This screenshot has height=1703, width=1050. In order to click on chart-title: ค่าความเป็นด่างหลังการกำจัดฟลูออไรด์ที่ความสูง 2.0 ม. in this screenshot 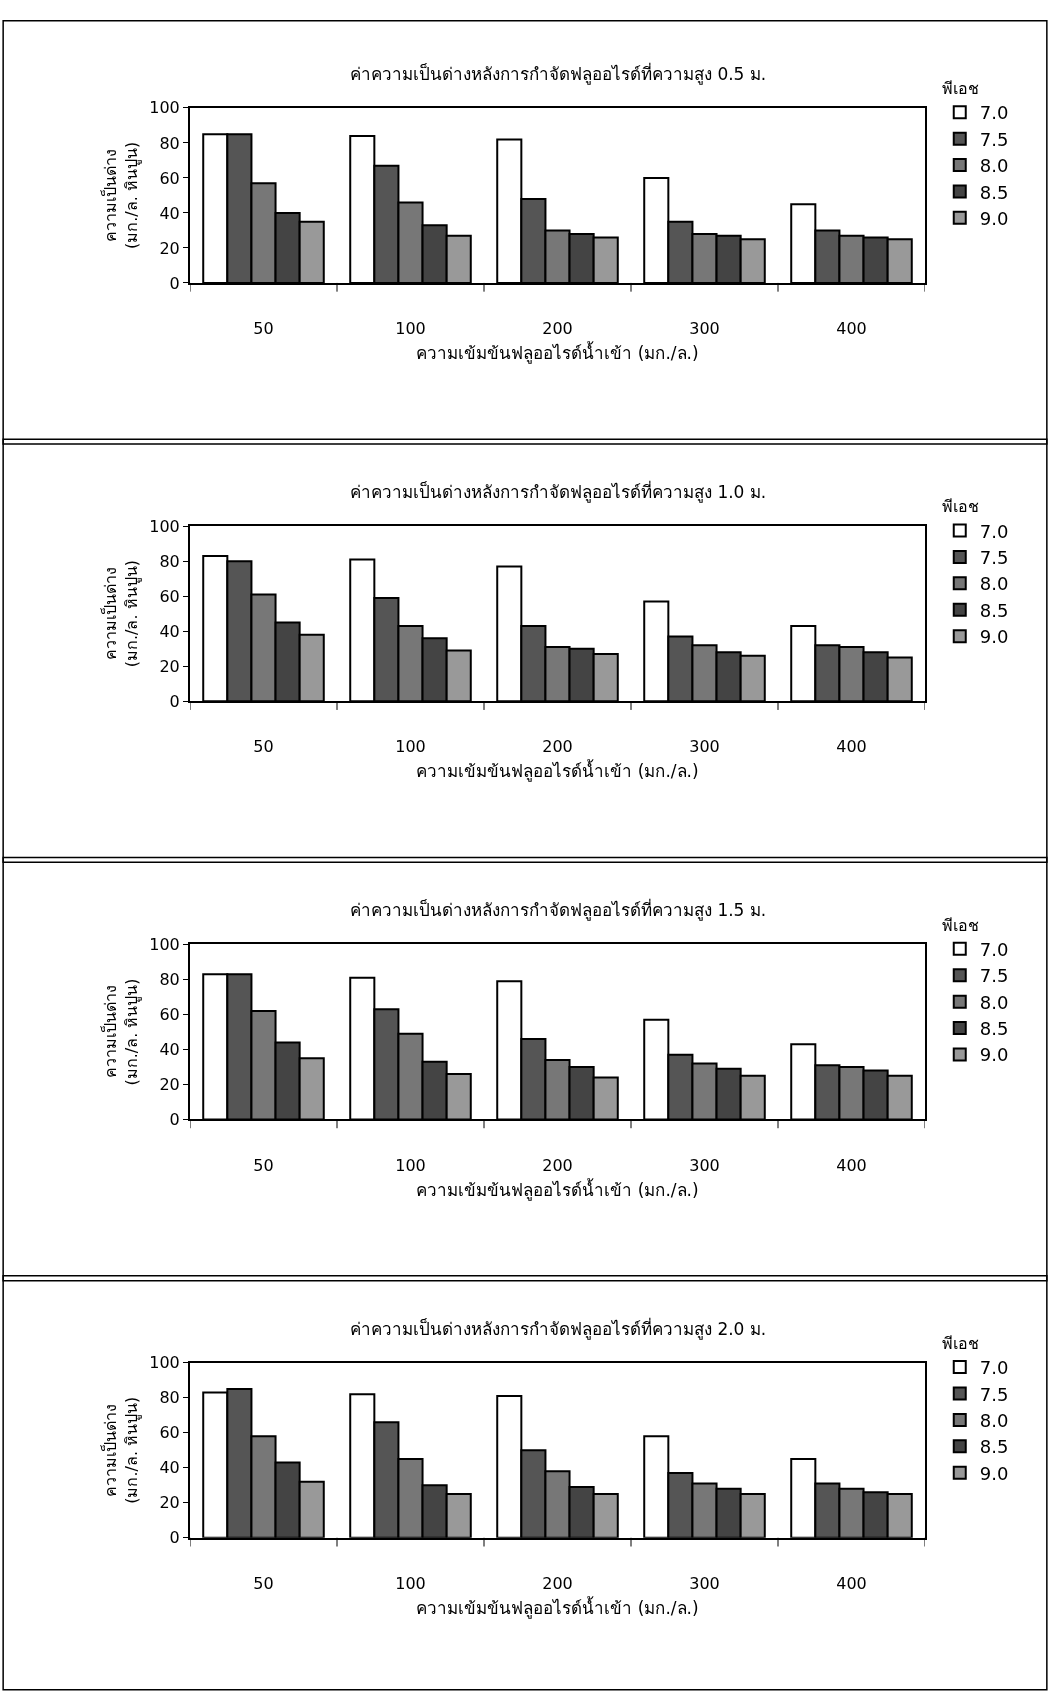, I will do `click(558, 1328)`.